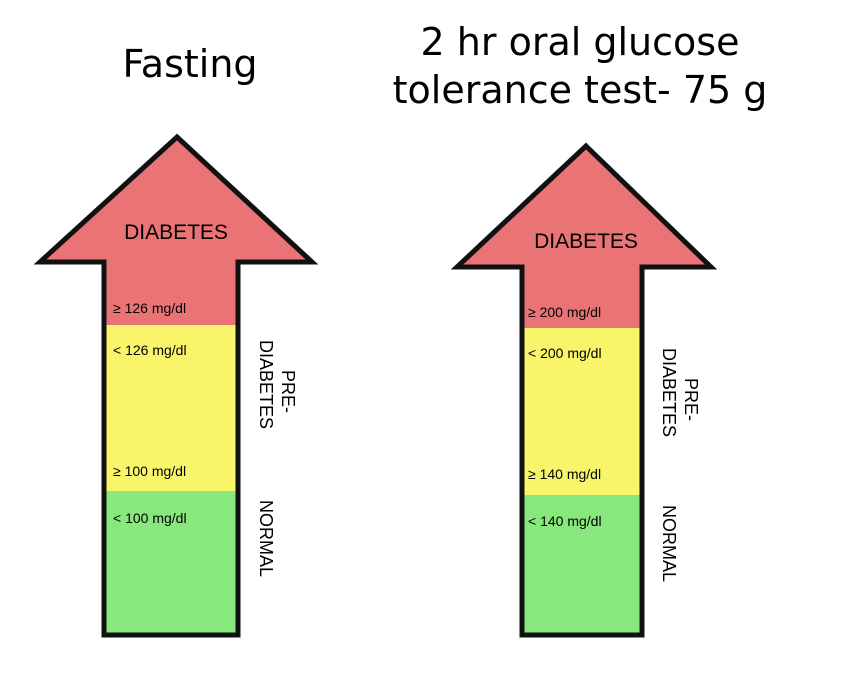  Describe the element at coordinates (580, 42) in the screenshot. I see `title-ogtt-line-1: 2 hr oral glucose` at that location.